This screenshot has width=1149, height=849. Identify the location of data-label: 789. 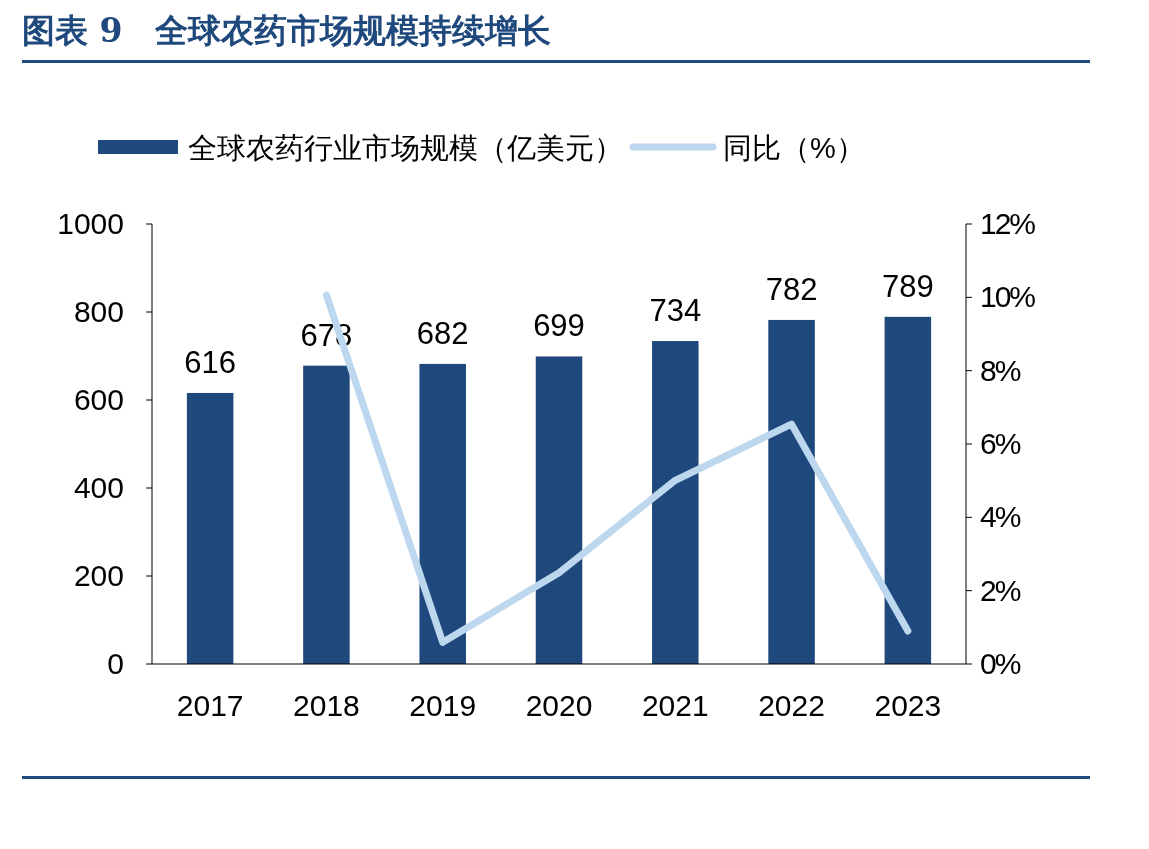
(907, 286).